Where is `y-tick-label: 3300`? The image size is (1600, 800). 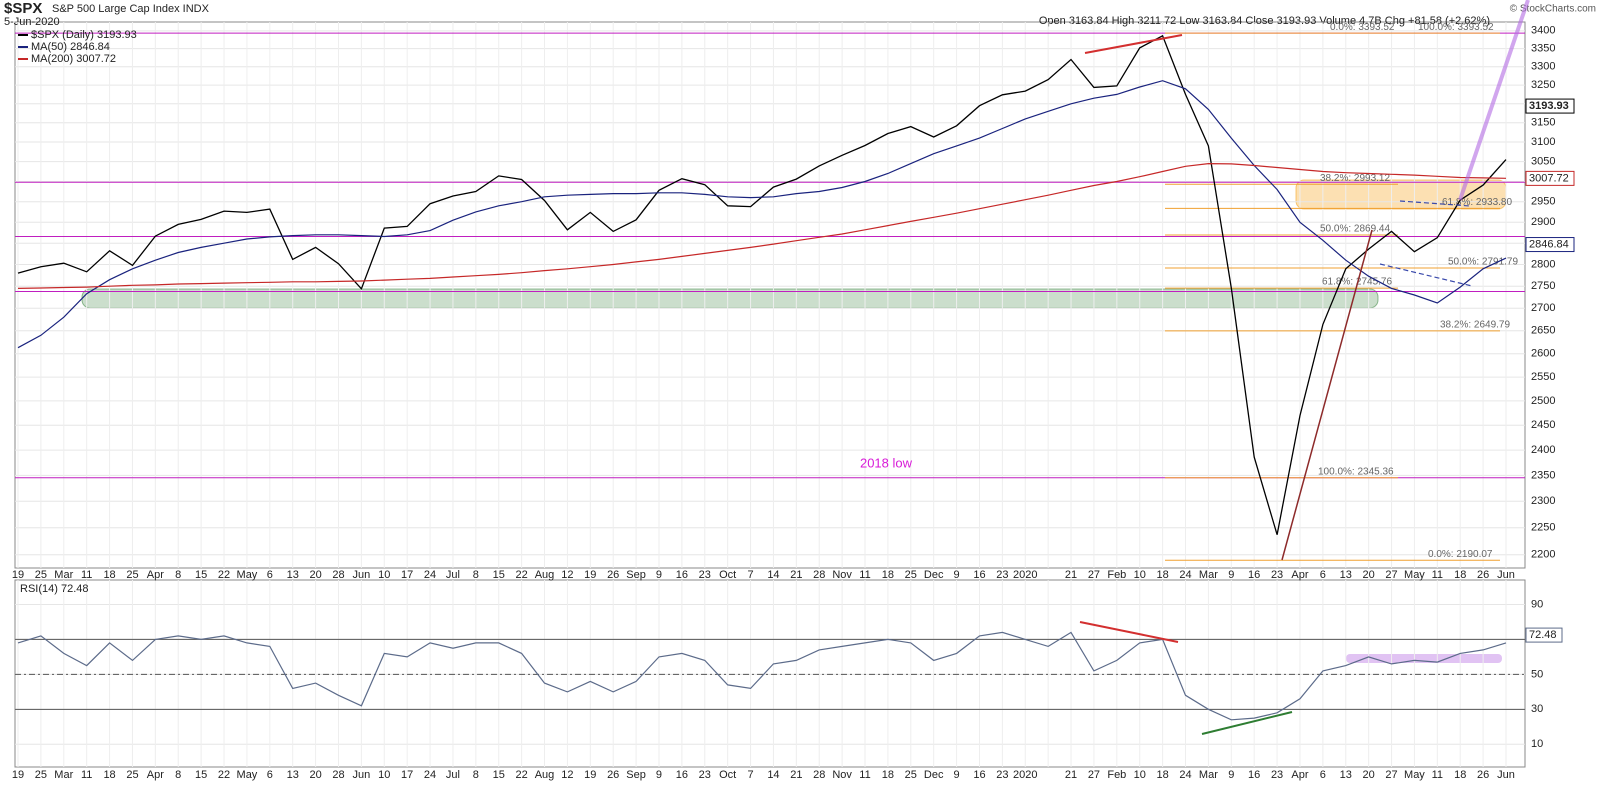 y-tick-label: 3300 is located at coordinates (1543, 67).